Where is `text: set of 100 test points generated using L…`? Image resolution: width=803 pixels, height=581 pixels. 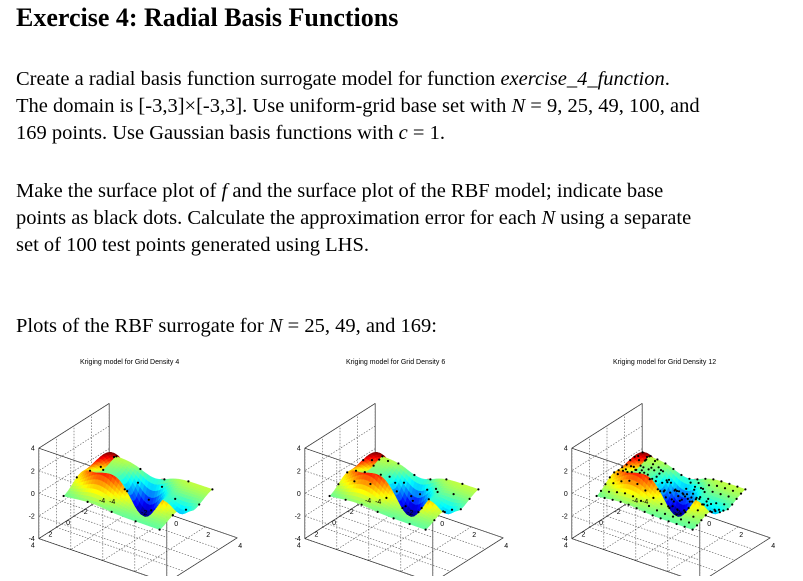 text: set of 100 test points generated using L… is located at coordinates (403, 245).